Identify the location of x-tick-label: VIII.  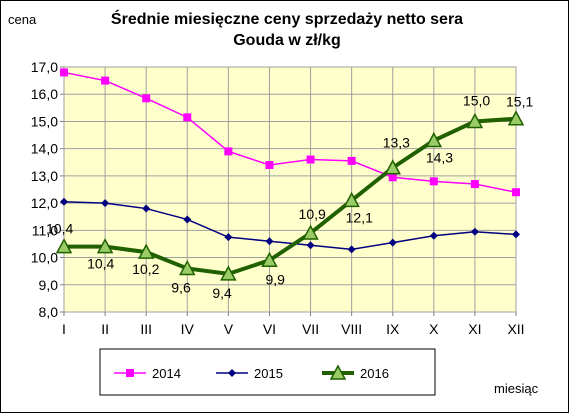
(351, 329).